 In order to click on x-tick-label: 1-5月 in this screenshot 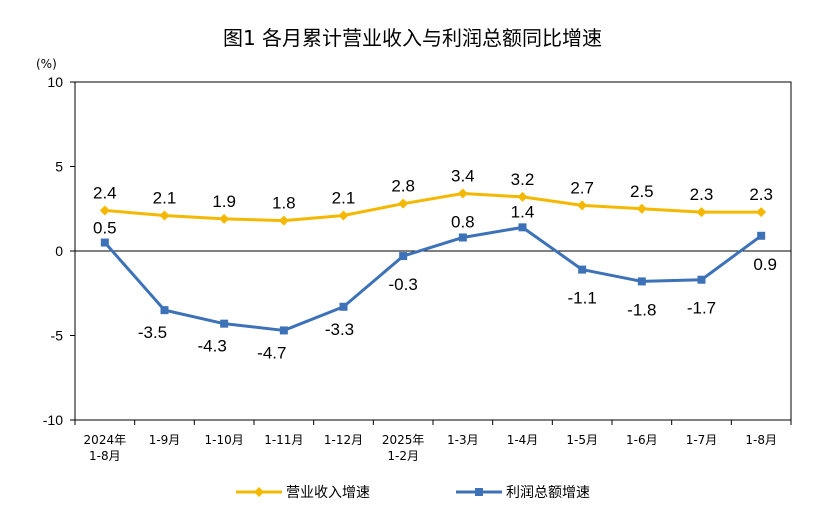, I will do `click(582, 440)`.